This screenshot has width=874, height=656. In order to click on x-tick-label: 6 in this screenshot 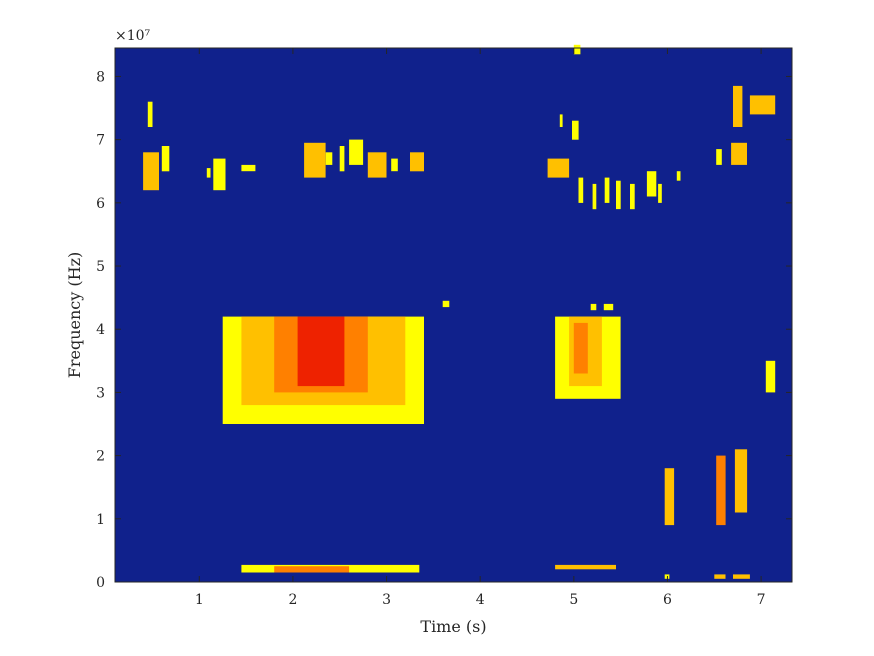, I will do `click(667, 600)`.